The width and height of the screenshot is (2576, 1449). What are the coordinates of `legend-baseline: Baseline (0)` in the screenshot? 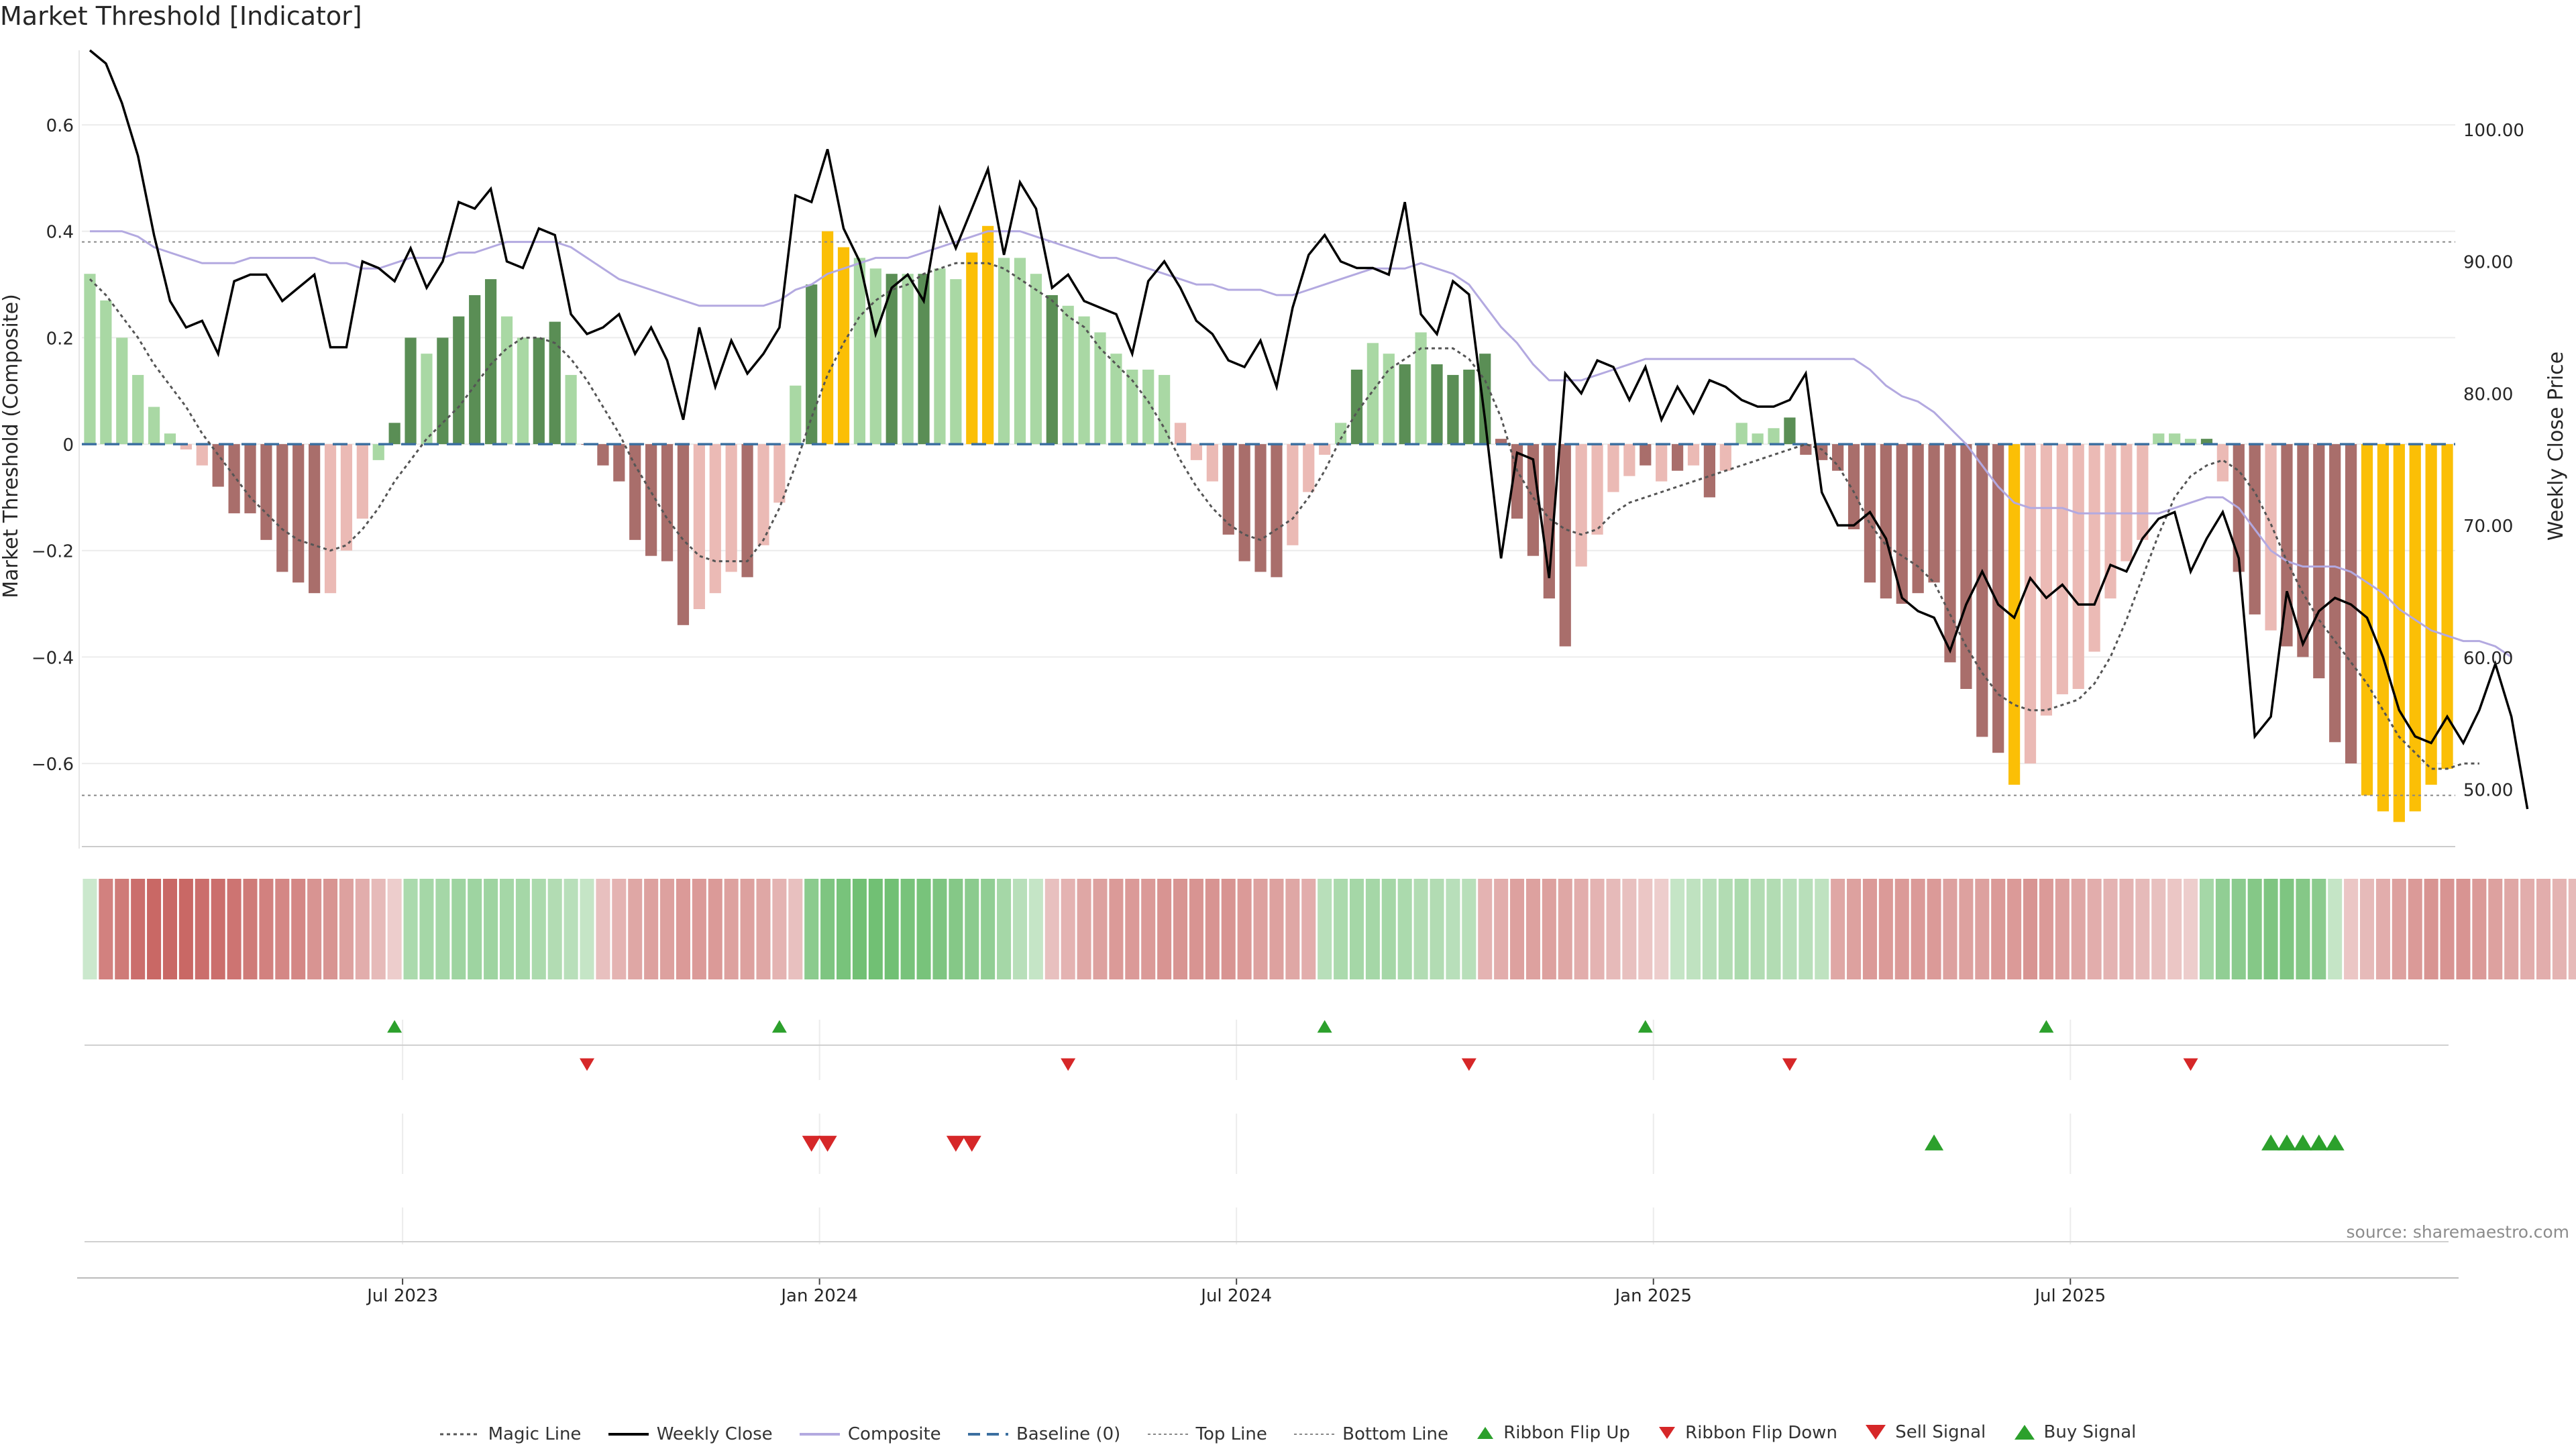 It's located at (1044, 1434).